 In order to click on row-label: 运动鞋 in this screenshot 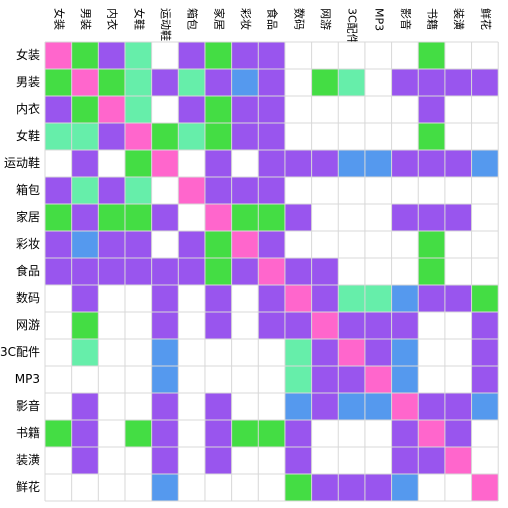, I will do `click(22, 162)`.